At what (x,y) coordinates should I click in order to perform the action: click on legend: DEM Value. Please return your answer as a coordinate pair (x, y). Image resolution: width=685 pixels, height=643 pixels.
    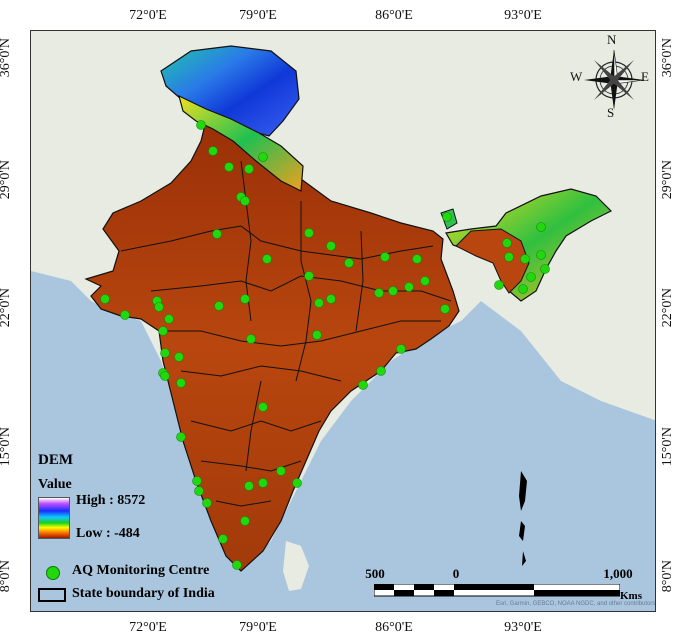
    Looking at the image, I should click on (55, 472).